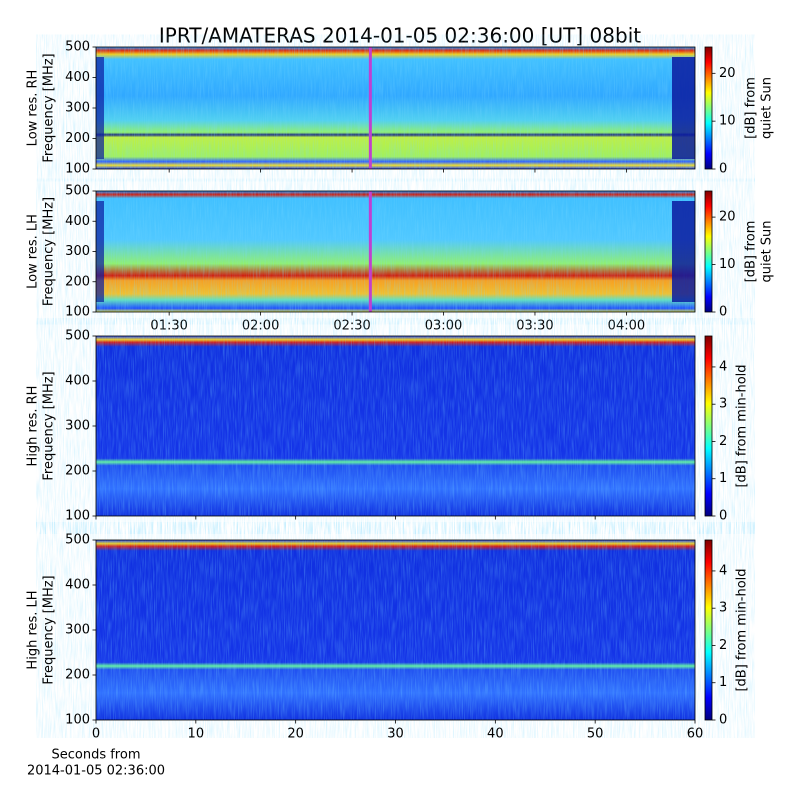 Image resolution: width=800 pixels, height=800 pixels. I want to click on y-axis-label: High res. LH, so click(33, 629).